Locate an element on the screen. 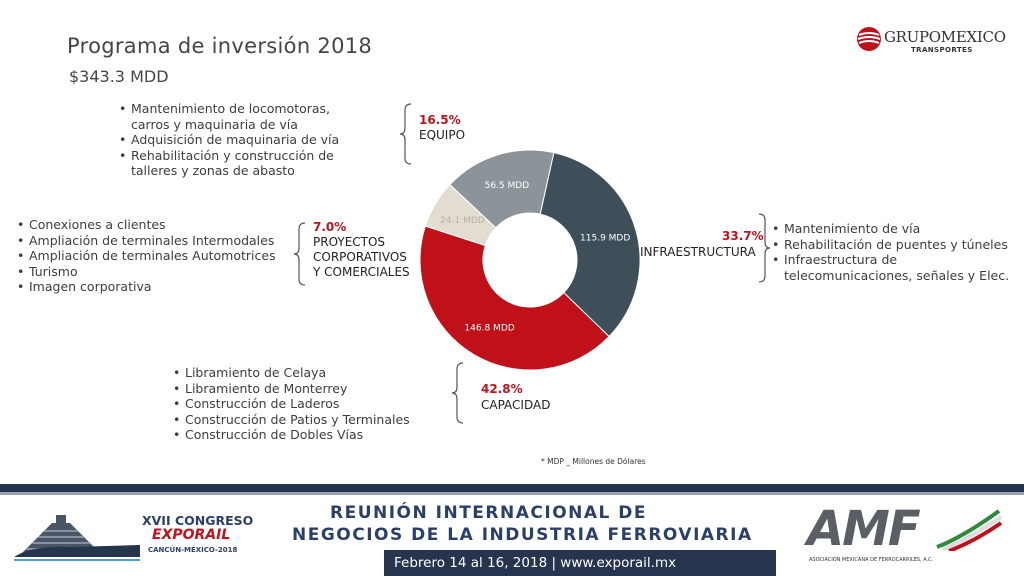 The image size is (1024, 576). event-title-line2: EXPORAIL is located at coordinates (191, 535).